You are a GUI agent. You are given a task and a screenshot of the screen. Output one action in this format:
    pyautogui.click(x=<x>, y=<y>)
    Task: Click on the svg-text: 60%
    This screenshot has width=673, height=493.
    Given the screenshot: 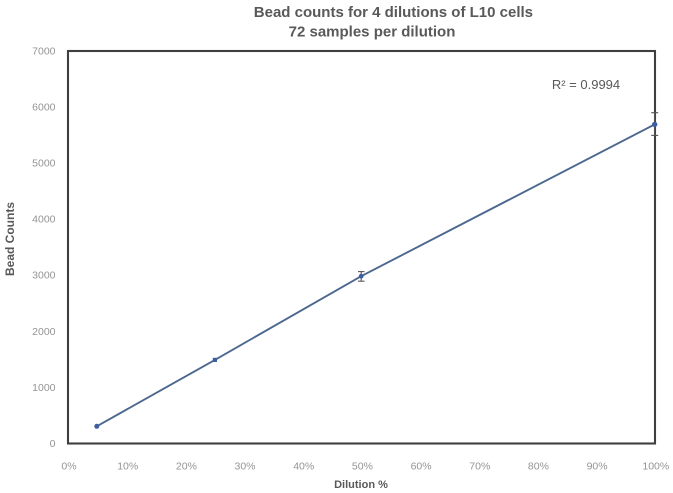 What is the action you would take?
    pyautogui.click(x=421, y=467)
    